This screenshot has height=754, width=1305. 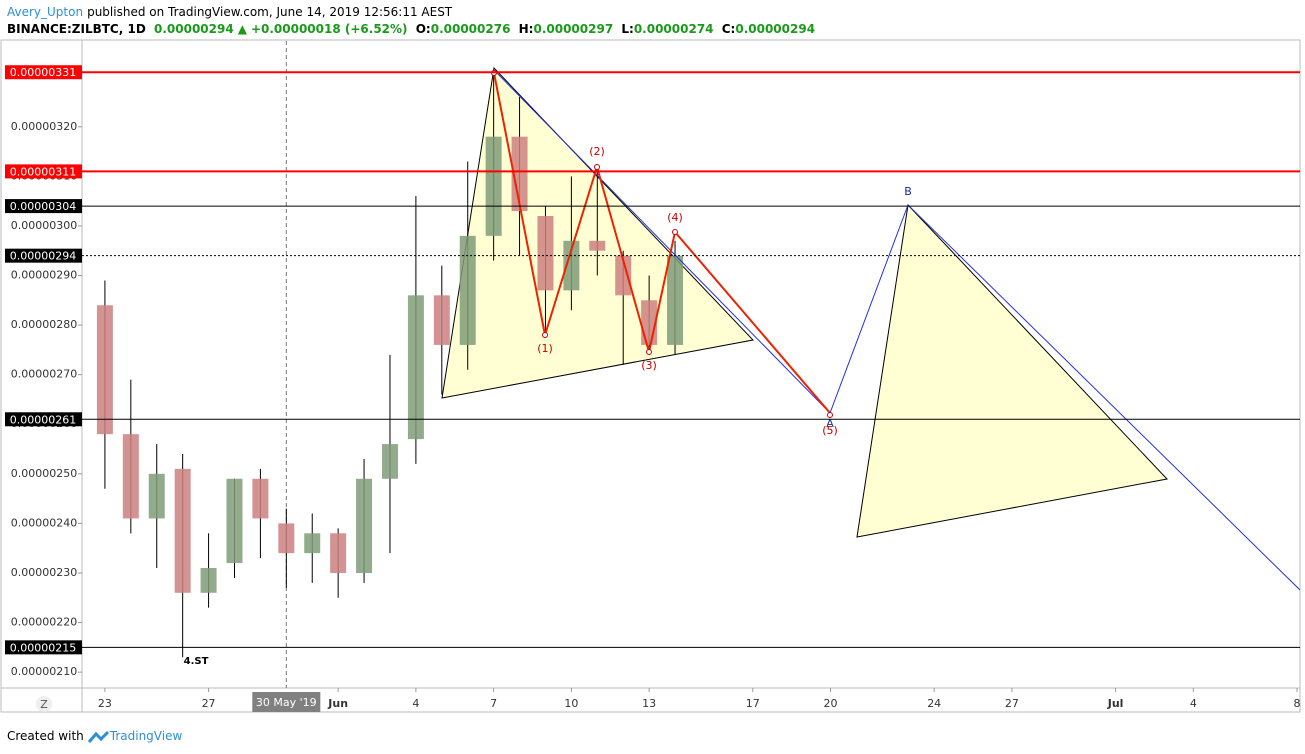 I want to click on y-tick-label: 0.00000240, so click(x=44, y=522).